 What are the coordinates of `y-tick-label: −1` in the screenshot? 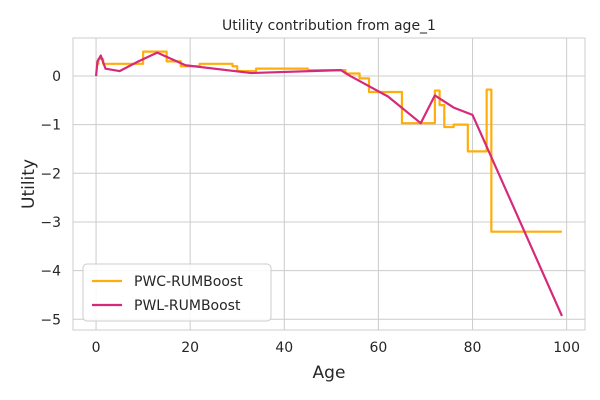 It's located at (50, 126).